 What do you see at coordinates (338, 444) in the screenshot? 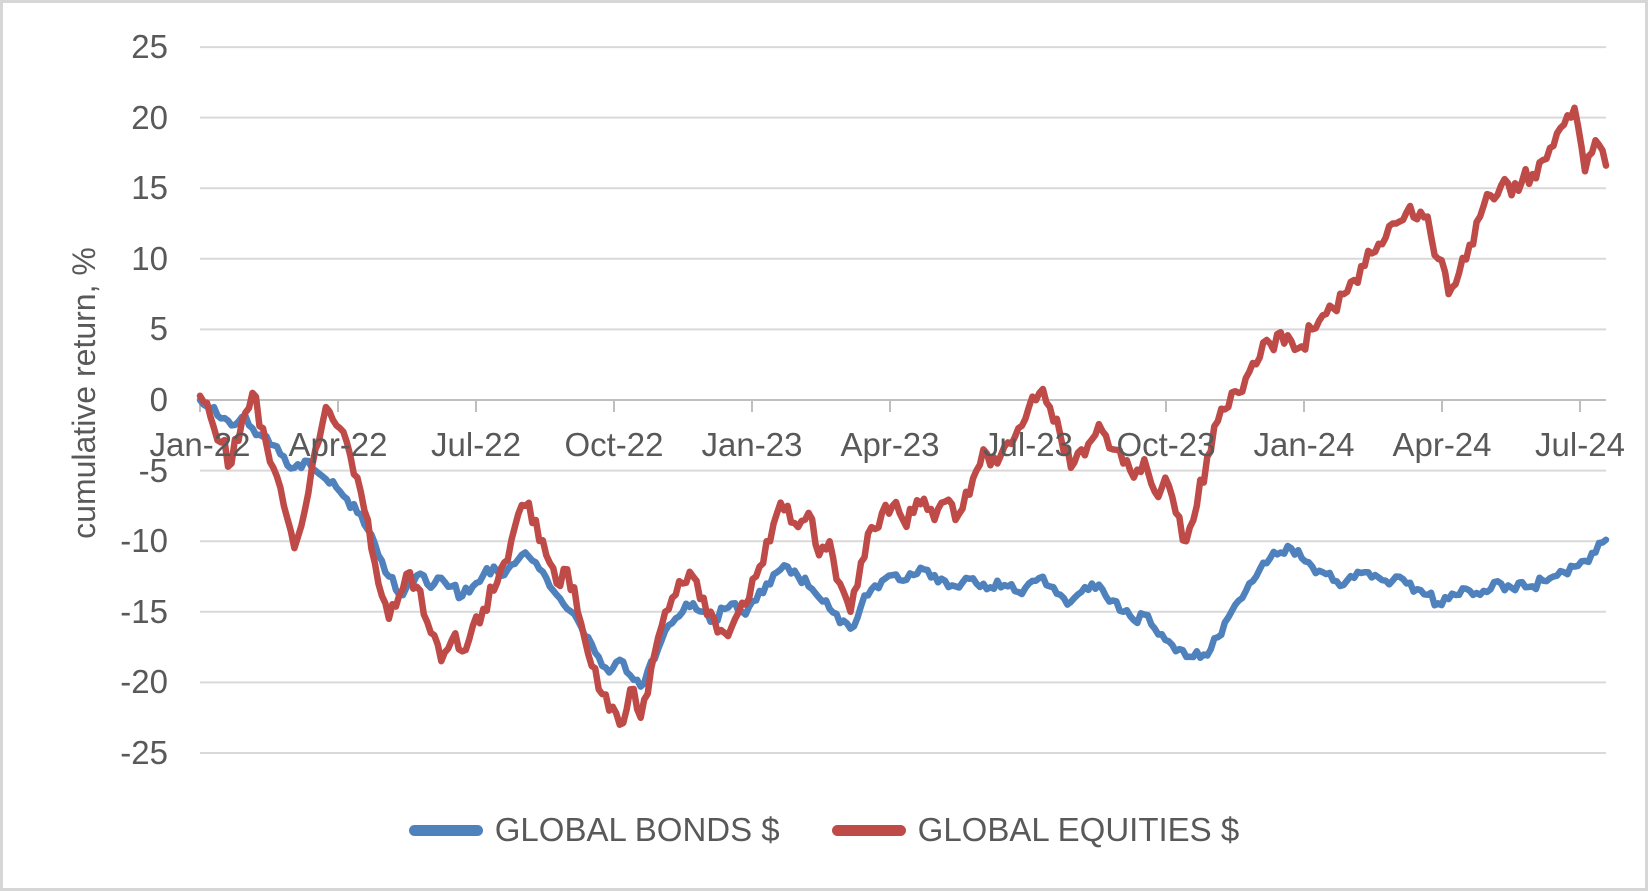
I see `x-tick-label-Apr-22: Apr-22` at bounding box center [338, 444].